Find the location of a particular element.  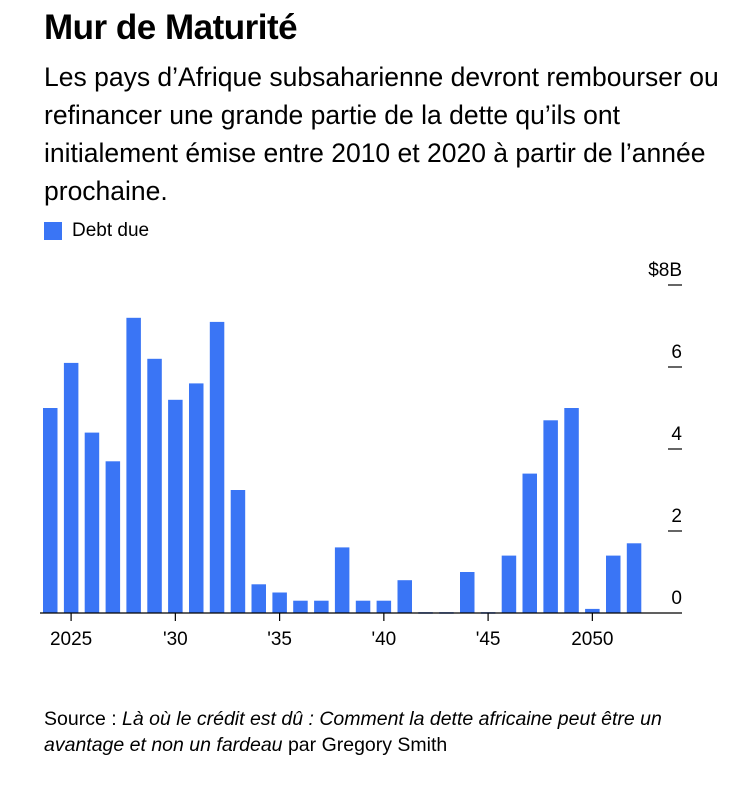

bar-2024 is located at coordinates (50, 510).